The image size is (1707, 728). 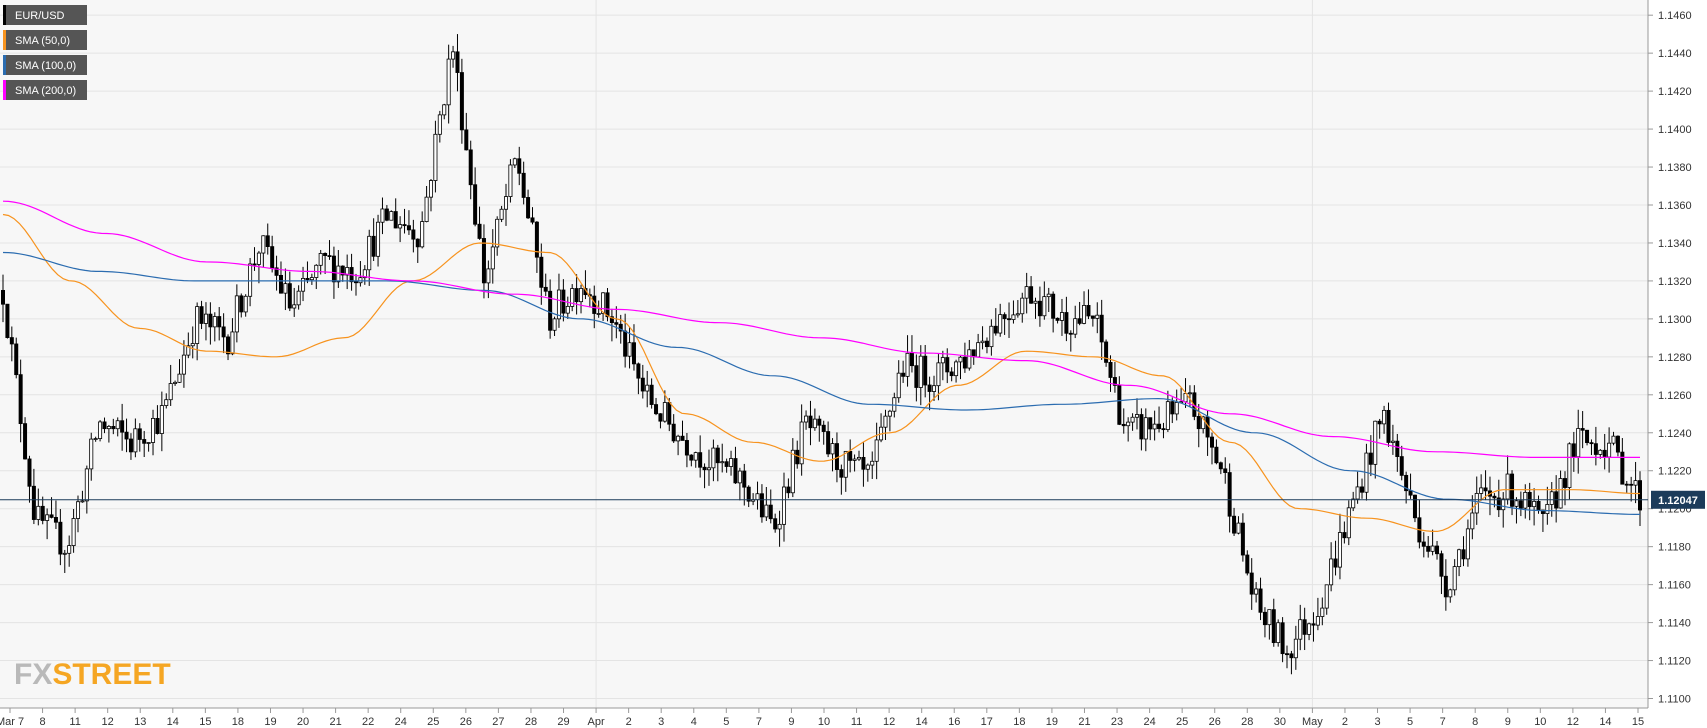 I want to click on x-tick-label: 26, so click(x=466, y=722).